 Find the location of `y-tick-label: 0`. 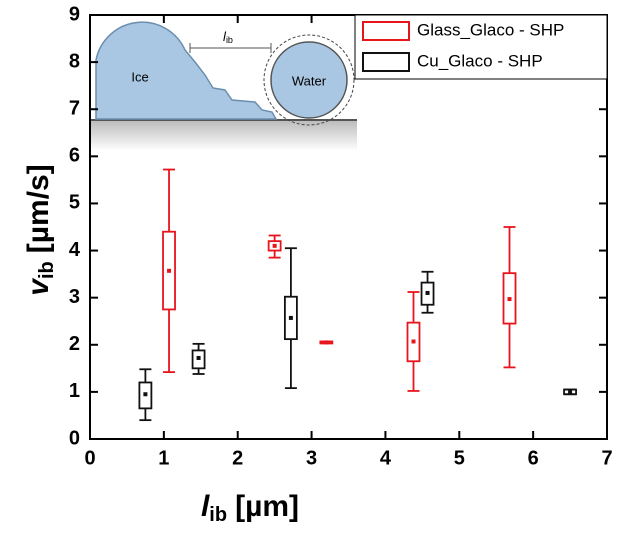

y-tick-label: 0 is located at coordinates (74, 438).